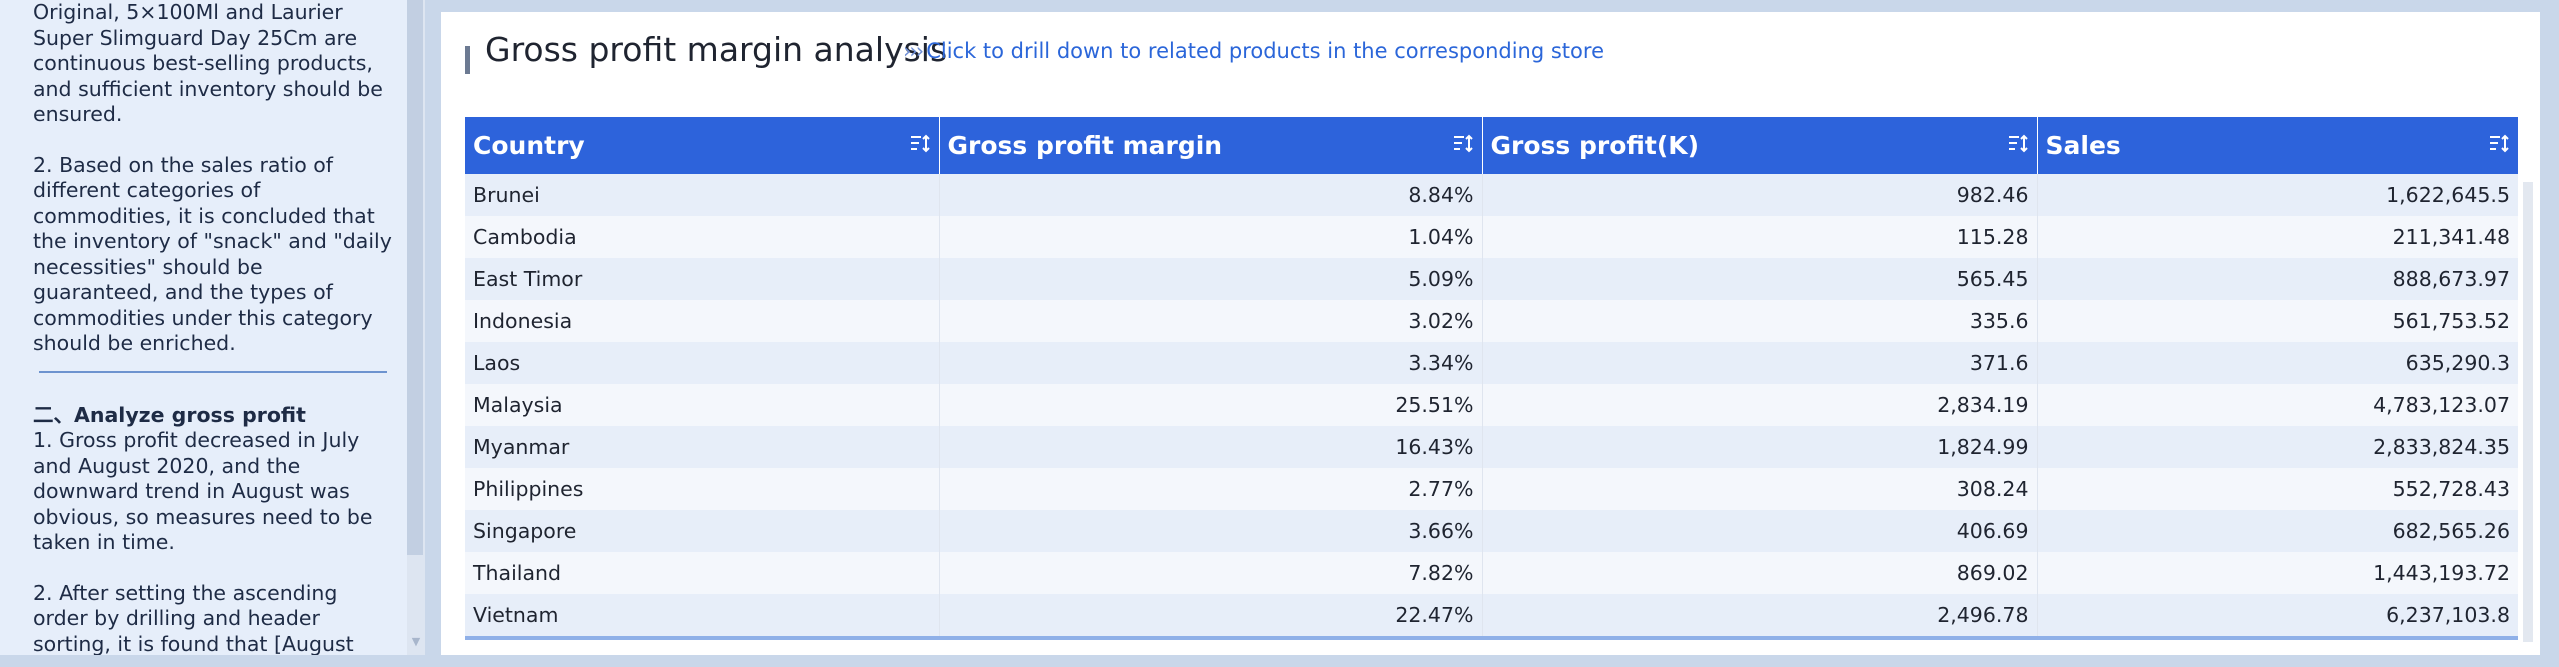 This screenshot has width=2559, height=667. Describe the element at coordinates (416, 641) in the screenshot. I see `chevron-down-icon: ▼` at that location.